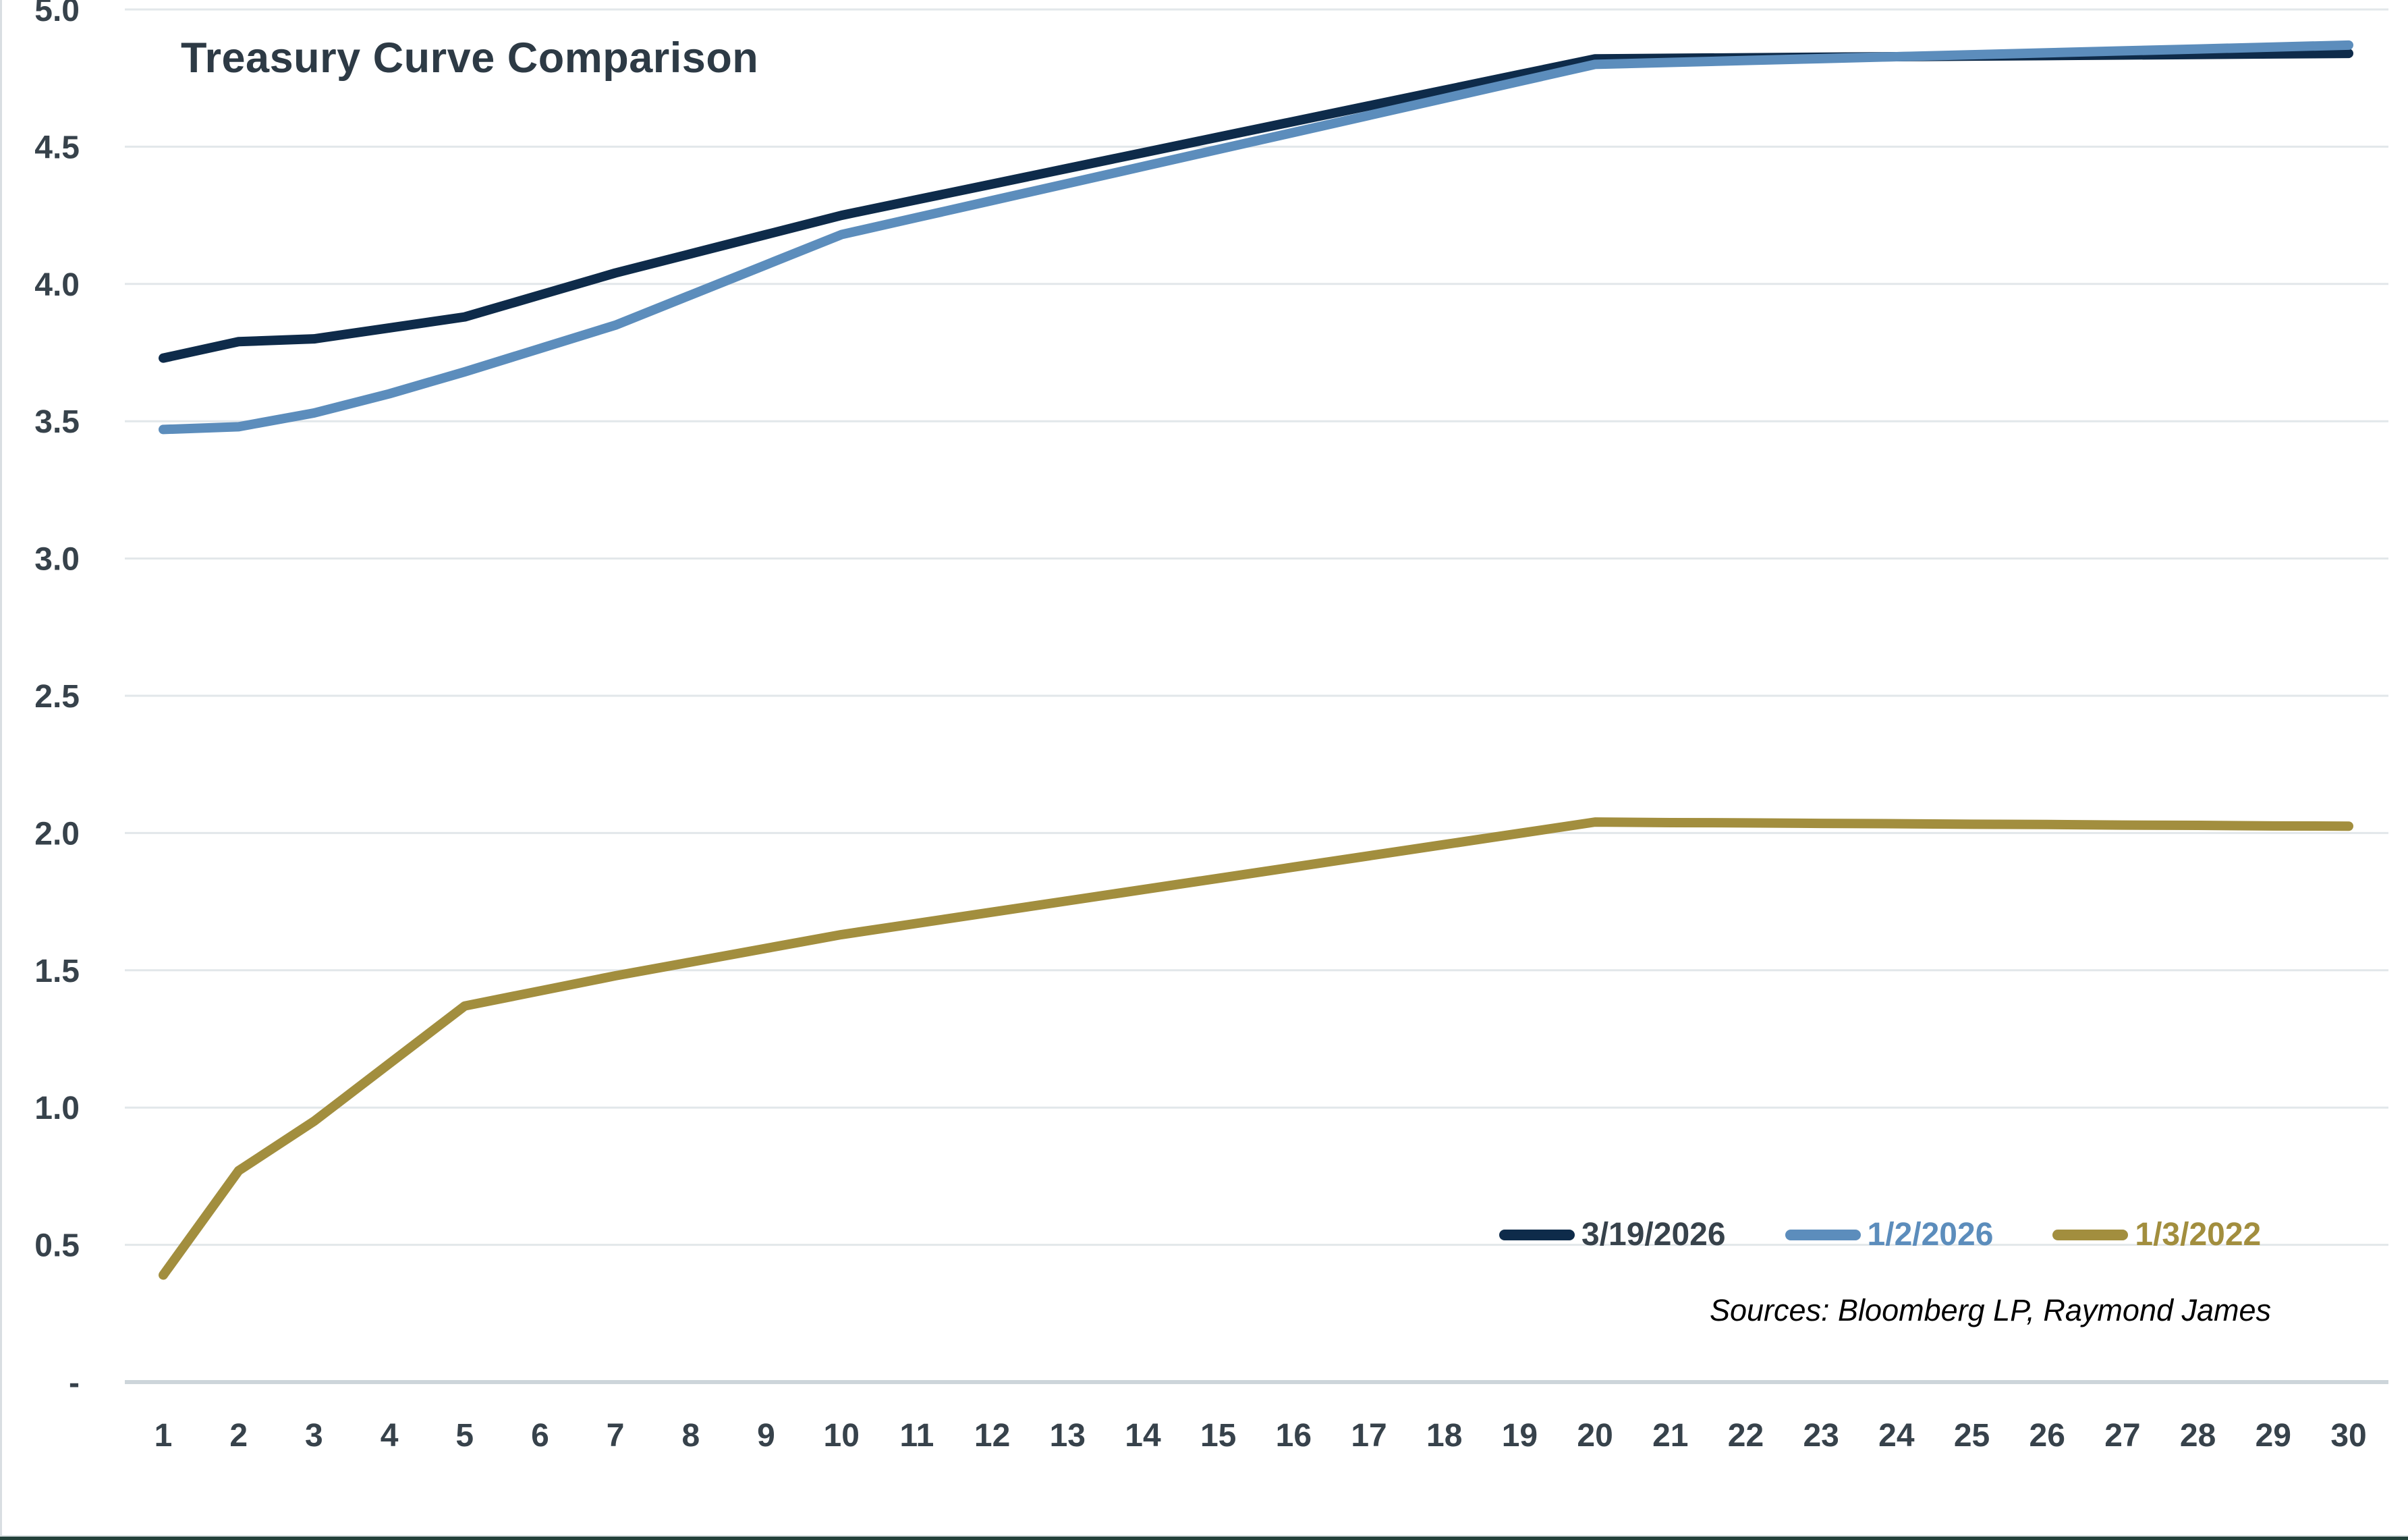 The height and width of the screenshot is (1540, 2408). What do you see at coordinates (1218, 1436) in the screenshot?
I see `x-tick-label: 15` at bounding box center [1218, 1436].